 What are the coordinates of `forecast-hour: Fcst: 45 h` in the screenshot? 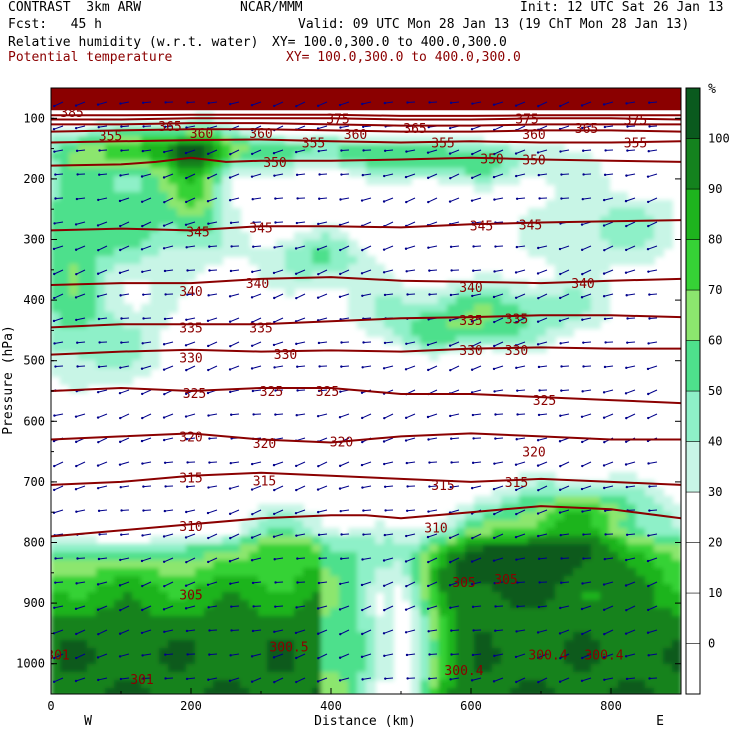 It's located at (55, 24).